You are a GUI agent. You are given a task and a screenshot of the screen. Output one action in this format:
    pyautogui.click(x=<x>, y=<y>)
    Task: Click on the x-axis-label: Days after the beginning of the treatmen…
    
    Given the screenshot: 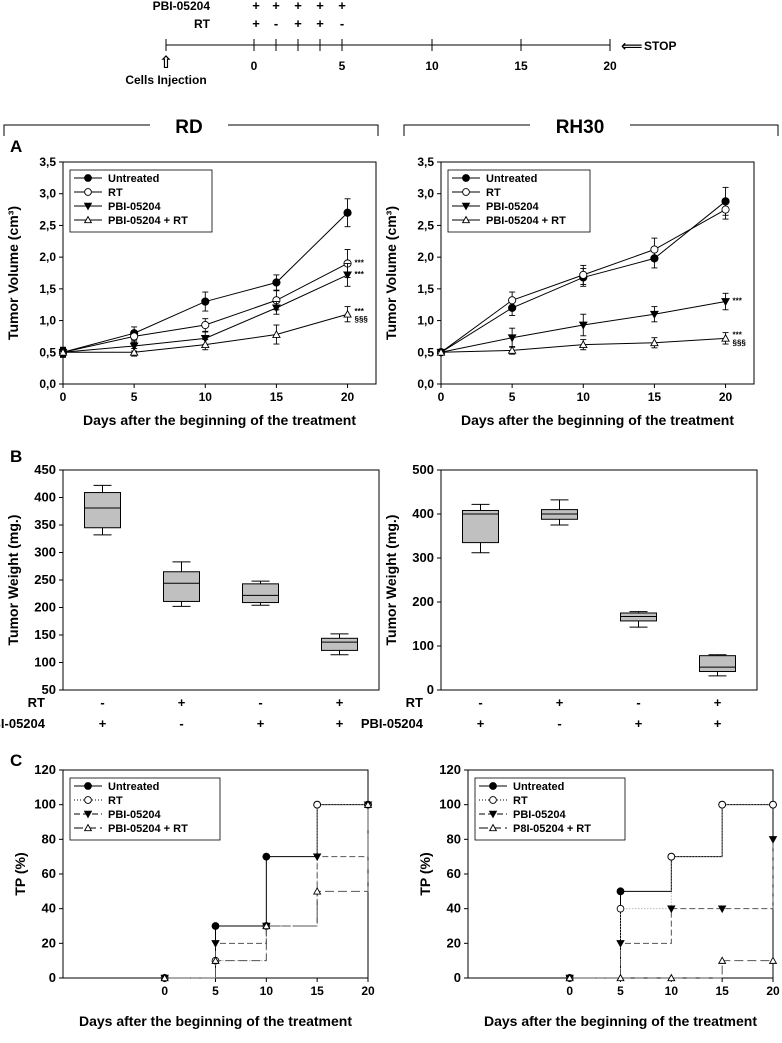 What is the action you would take?
    pyautogui.click(x=215, y=1021)
    